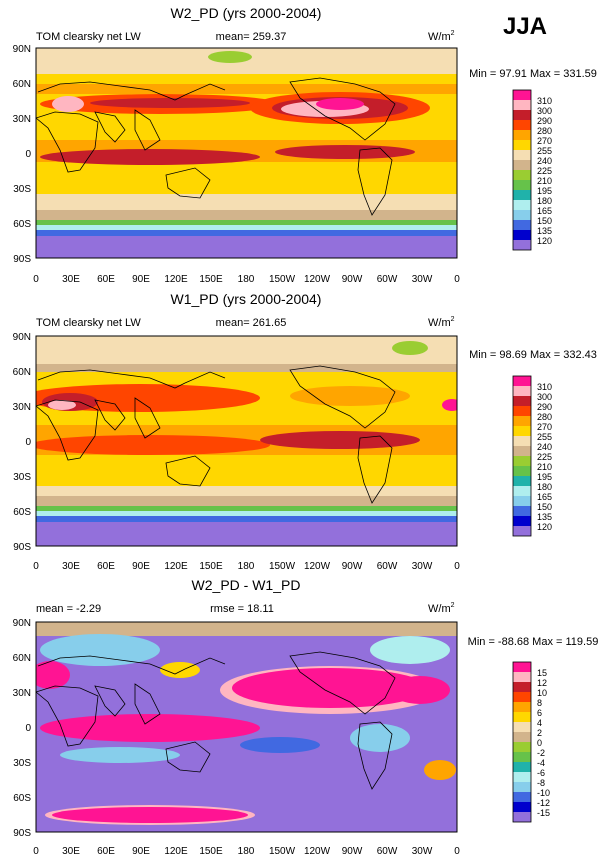 The height and width of the screenshot is (860, 601). I want to click on panel-3-cb-label: -6, so click(541, 773).